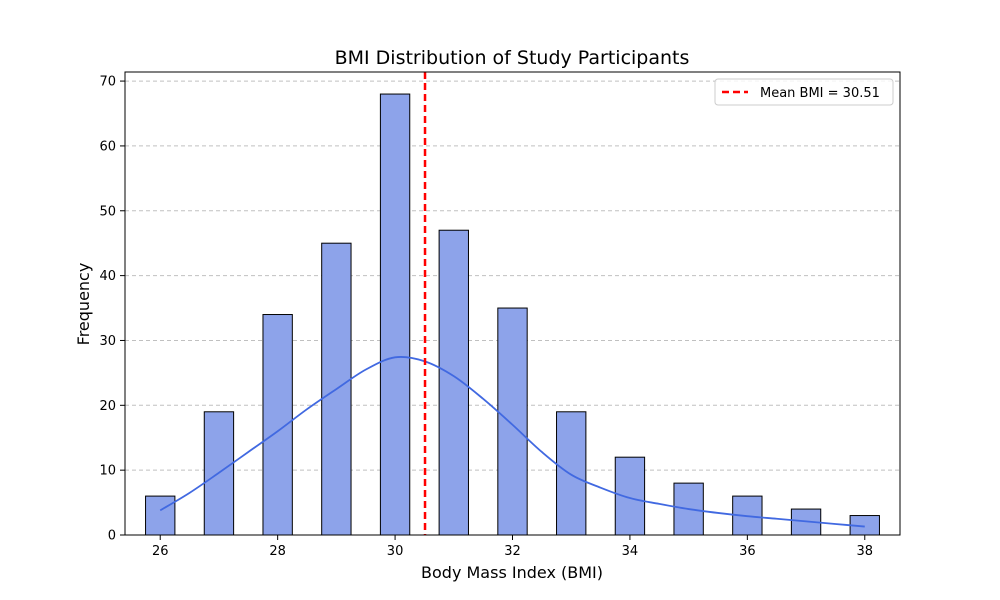 This screenshot has height=600, width=1000. Describe the element at coordinates (512, 551) in the screenshot. I see `x-tick-label-32: 32` at that location.